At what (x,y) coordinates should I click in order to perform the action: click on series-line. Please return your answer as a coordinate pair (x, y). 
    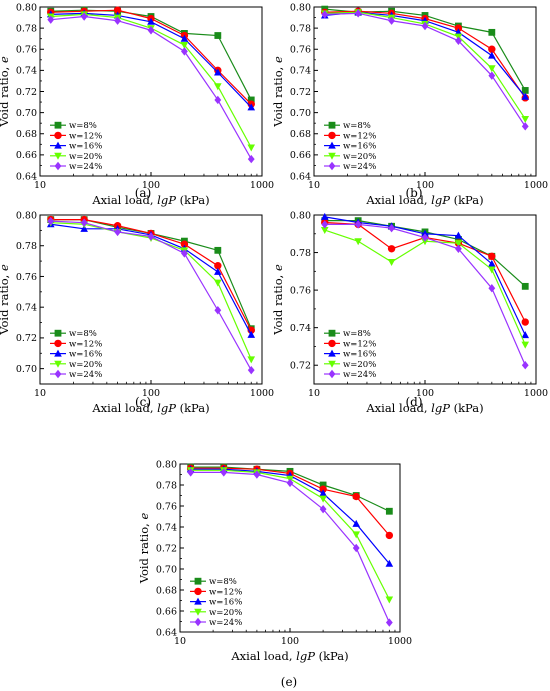
    Looking at the image, I should click on (425, 287).